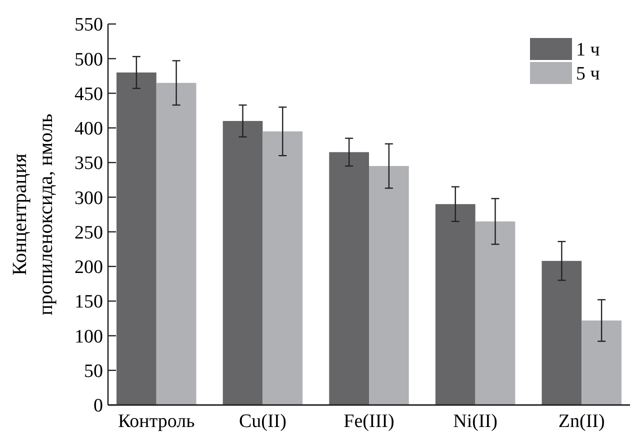 Image resolution: width=638 pixels, height=434 pixels. Describe the element at coordinates (93, 371) in the screenshot. I see `y-tick-label: 50` at that location.